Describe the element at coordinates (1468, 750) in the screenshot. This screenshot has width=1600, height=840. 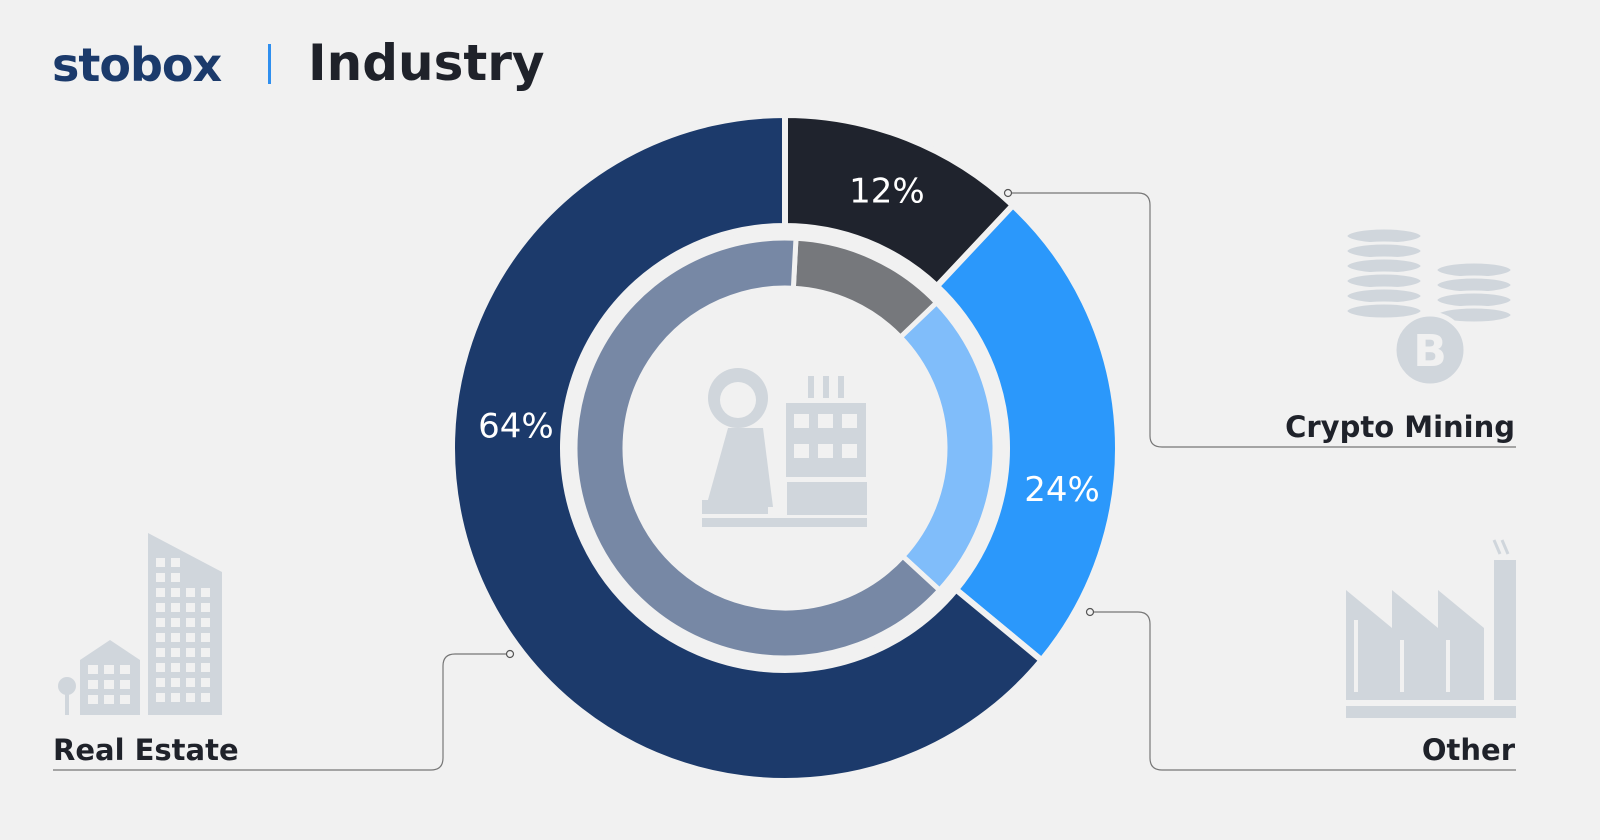
I see `label-other: Other` at that location.